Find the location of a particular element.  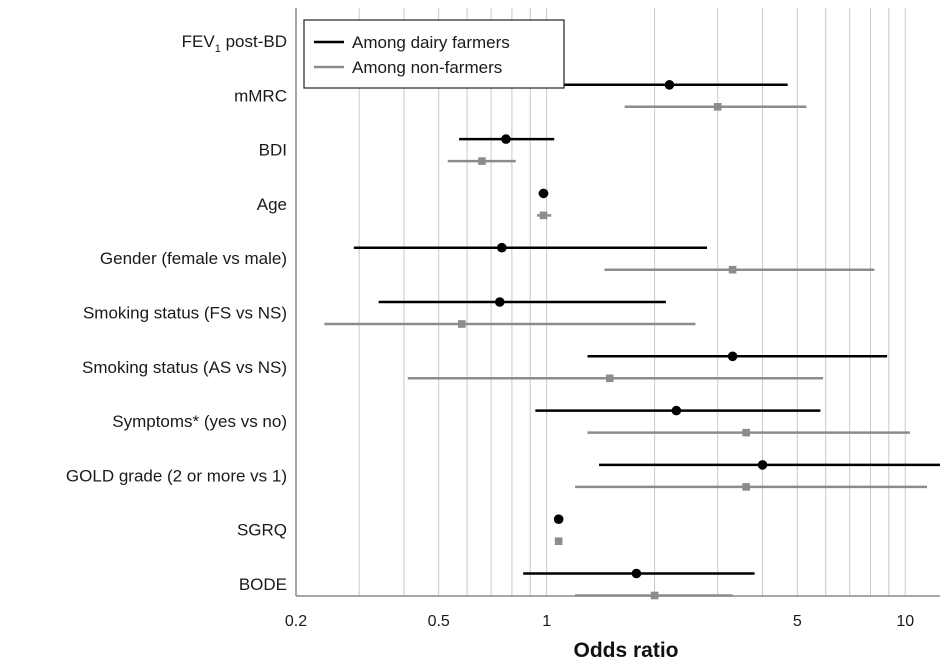

category-label: Gender (female vs male) is located at coordinates (193, 258).